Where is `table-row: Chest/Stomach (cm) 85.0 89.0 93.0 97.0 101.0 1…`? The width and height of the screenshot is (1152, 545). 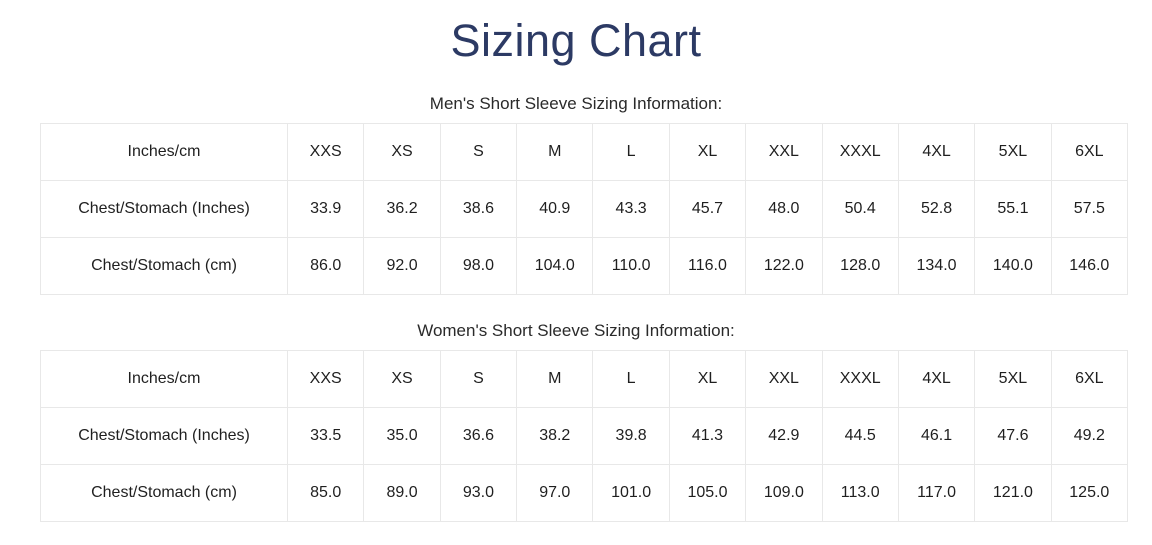
table-row: Chest/Stomach (cm) 85.0 89.0 93.0 97.0 101.0 1… is located at coordinates (584, 493).